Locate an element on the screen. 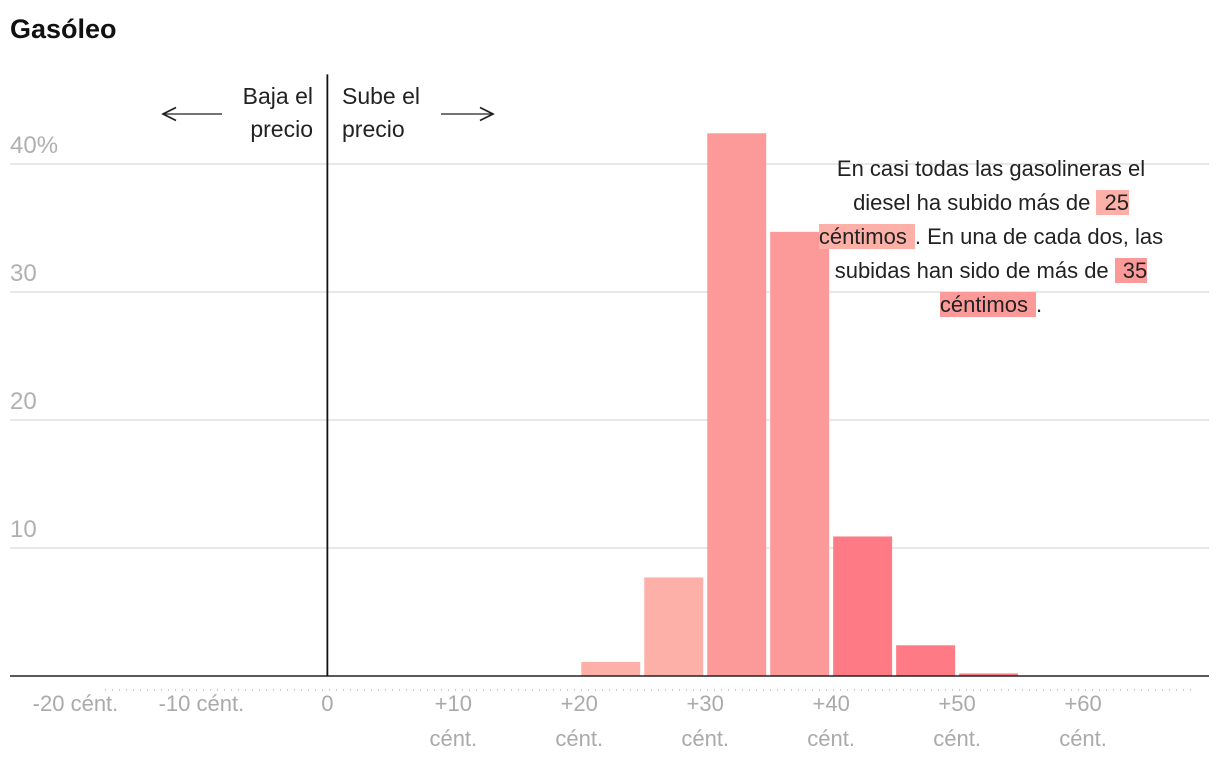 This screenshot has height=778, width=1220. x-tick-label: +50 cént. is located at coordinates (957, 721).